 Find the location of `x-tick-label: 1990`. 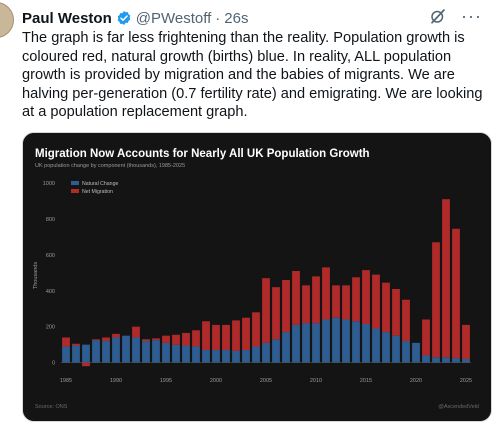

x-tick-label: 1990 is located at coordinates (116, 381).